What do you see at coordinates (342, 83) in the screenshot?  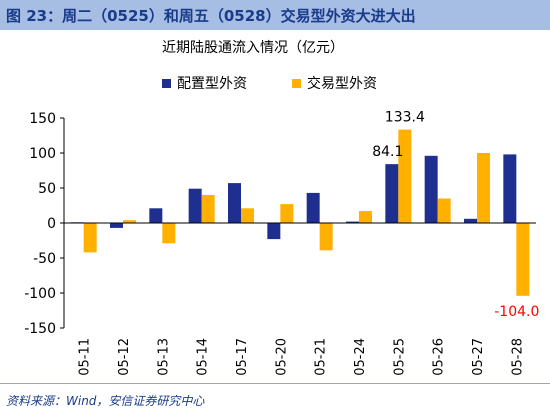 I see `legend-label-2: 交易型外资` at bounding box center [342, 83].